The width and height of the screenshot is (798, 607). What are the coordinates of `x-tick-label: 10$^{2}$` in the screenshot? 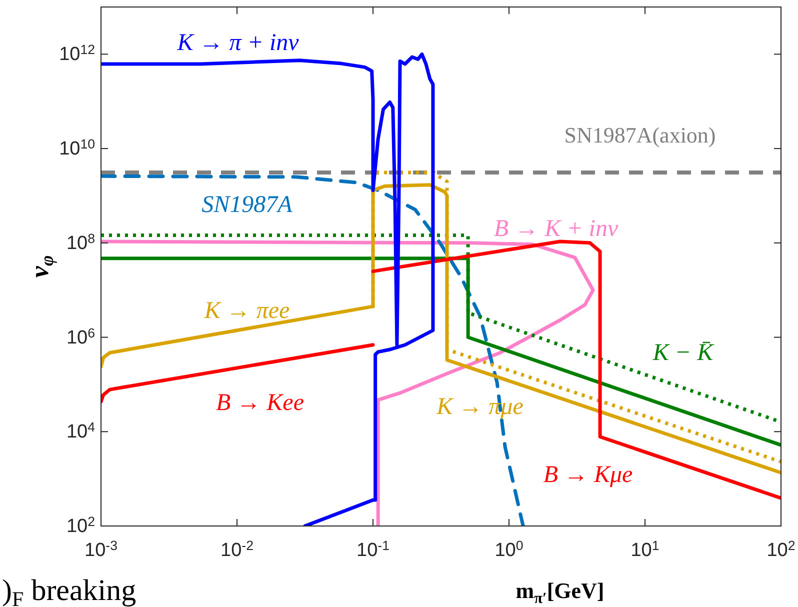 It's located at (781, 549).